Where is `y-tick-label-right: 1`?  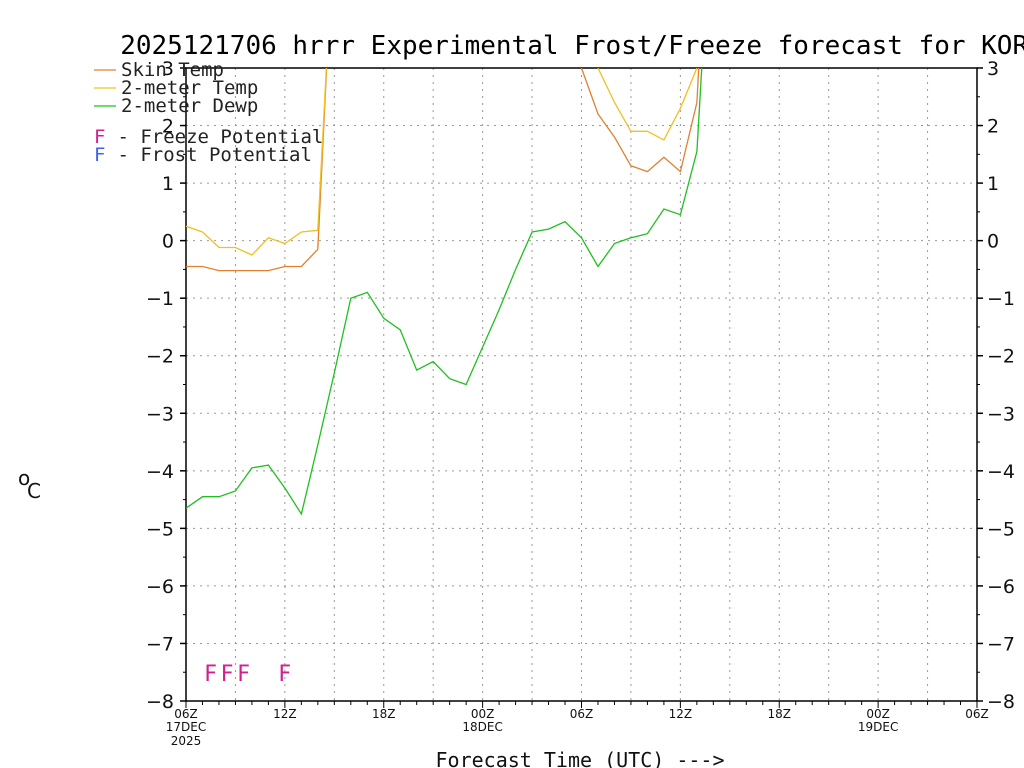
y-tick-label-right: 1 is located at coordinates (993, 184).